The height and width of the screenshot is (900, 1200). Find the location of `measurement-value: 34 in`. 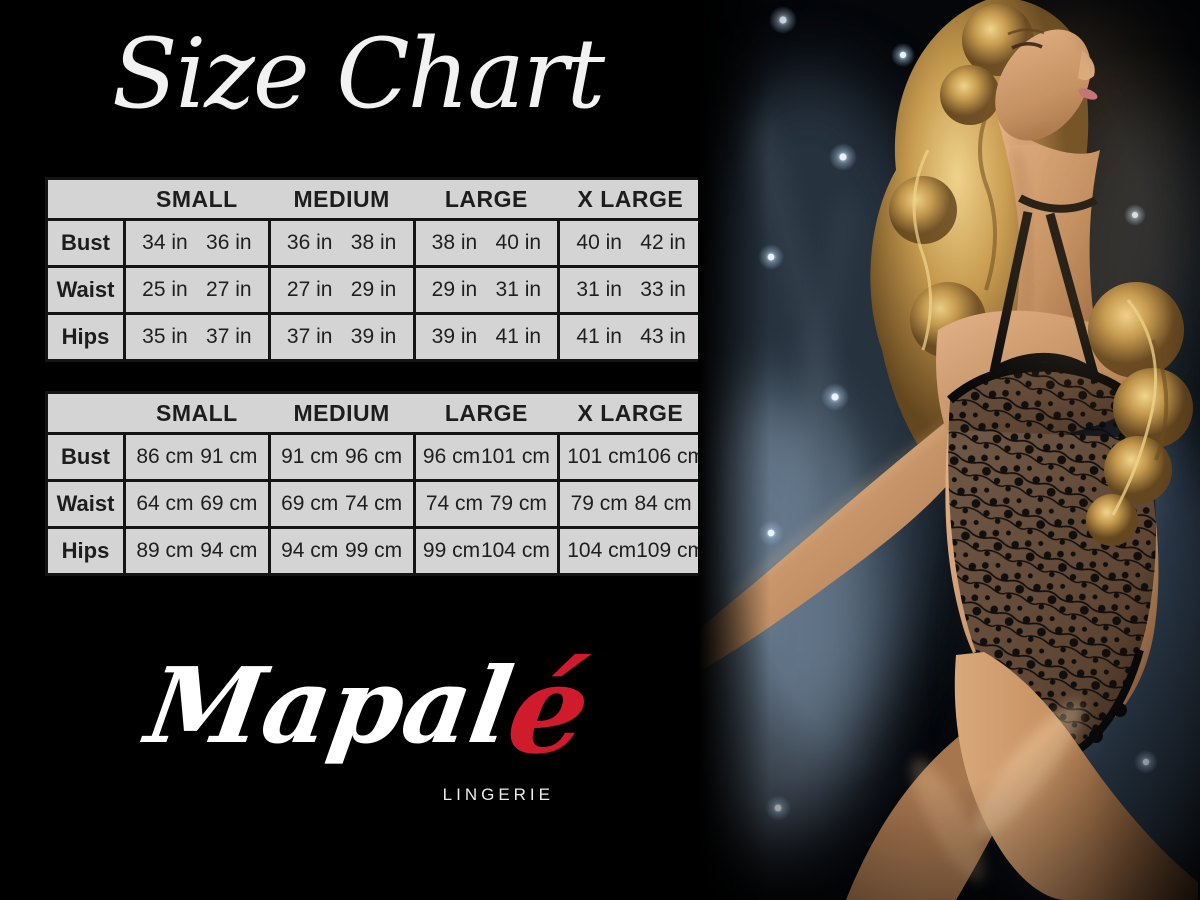

measurement-value: 34 in is located at coordinates (165, 242).